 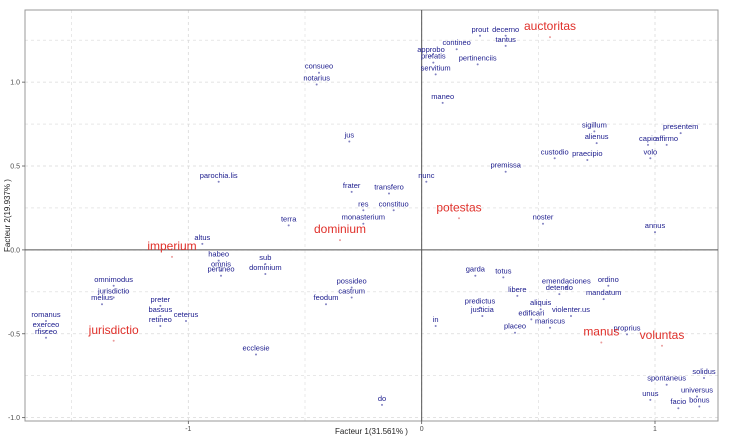 I want to click on word-label: justicia, so click(x=482, y=309).